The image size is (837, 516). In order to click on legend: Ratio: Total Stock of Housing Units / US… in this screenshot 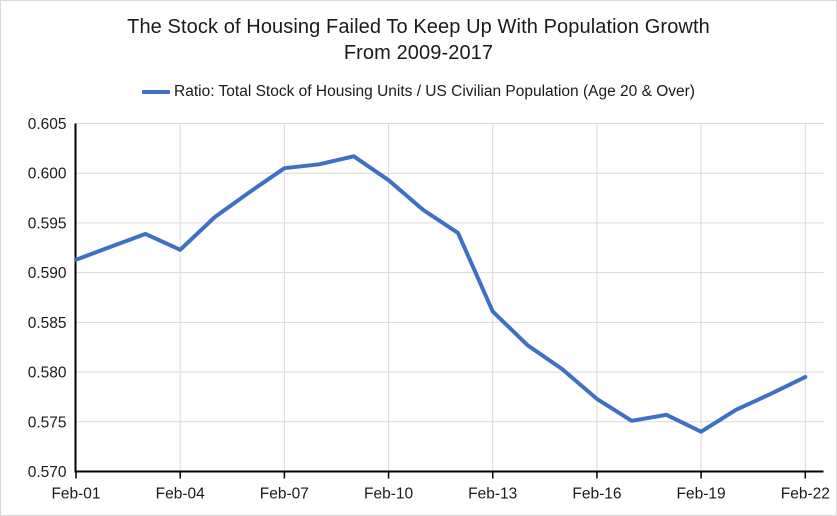, I will do `click(418, 91)`.